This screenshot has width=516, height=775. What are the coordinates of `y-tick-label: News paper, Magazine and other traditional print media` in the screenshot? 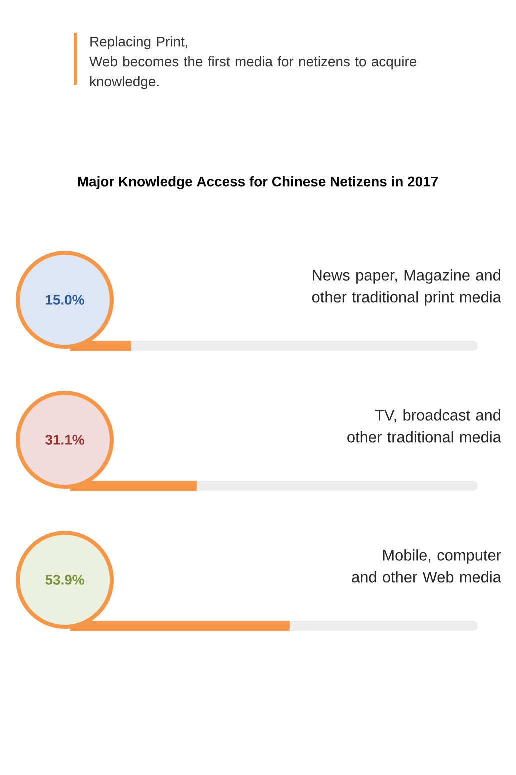 It's located at (407, 288).